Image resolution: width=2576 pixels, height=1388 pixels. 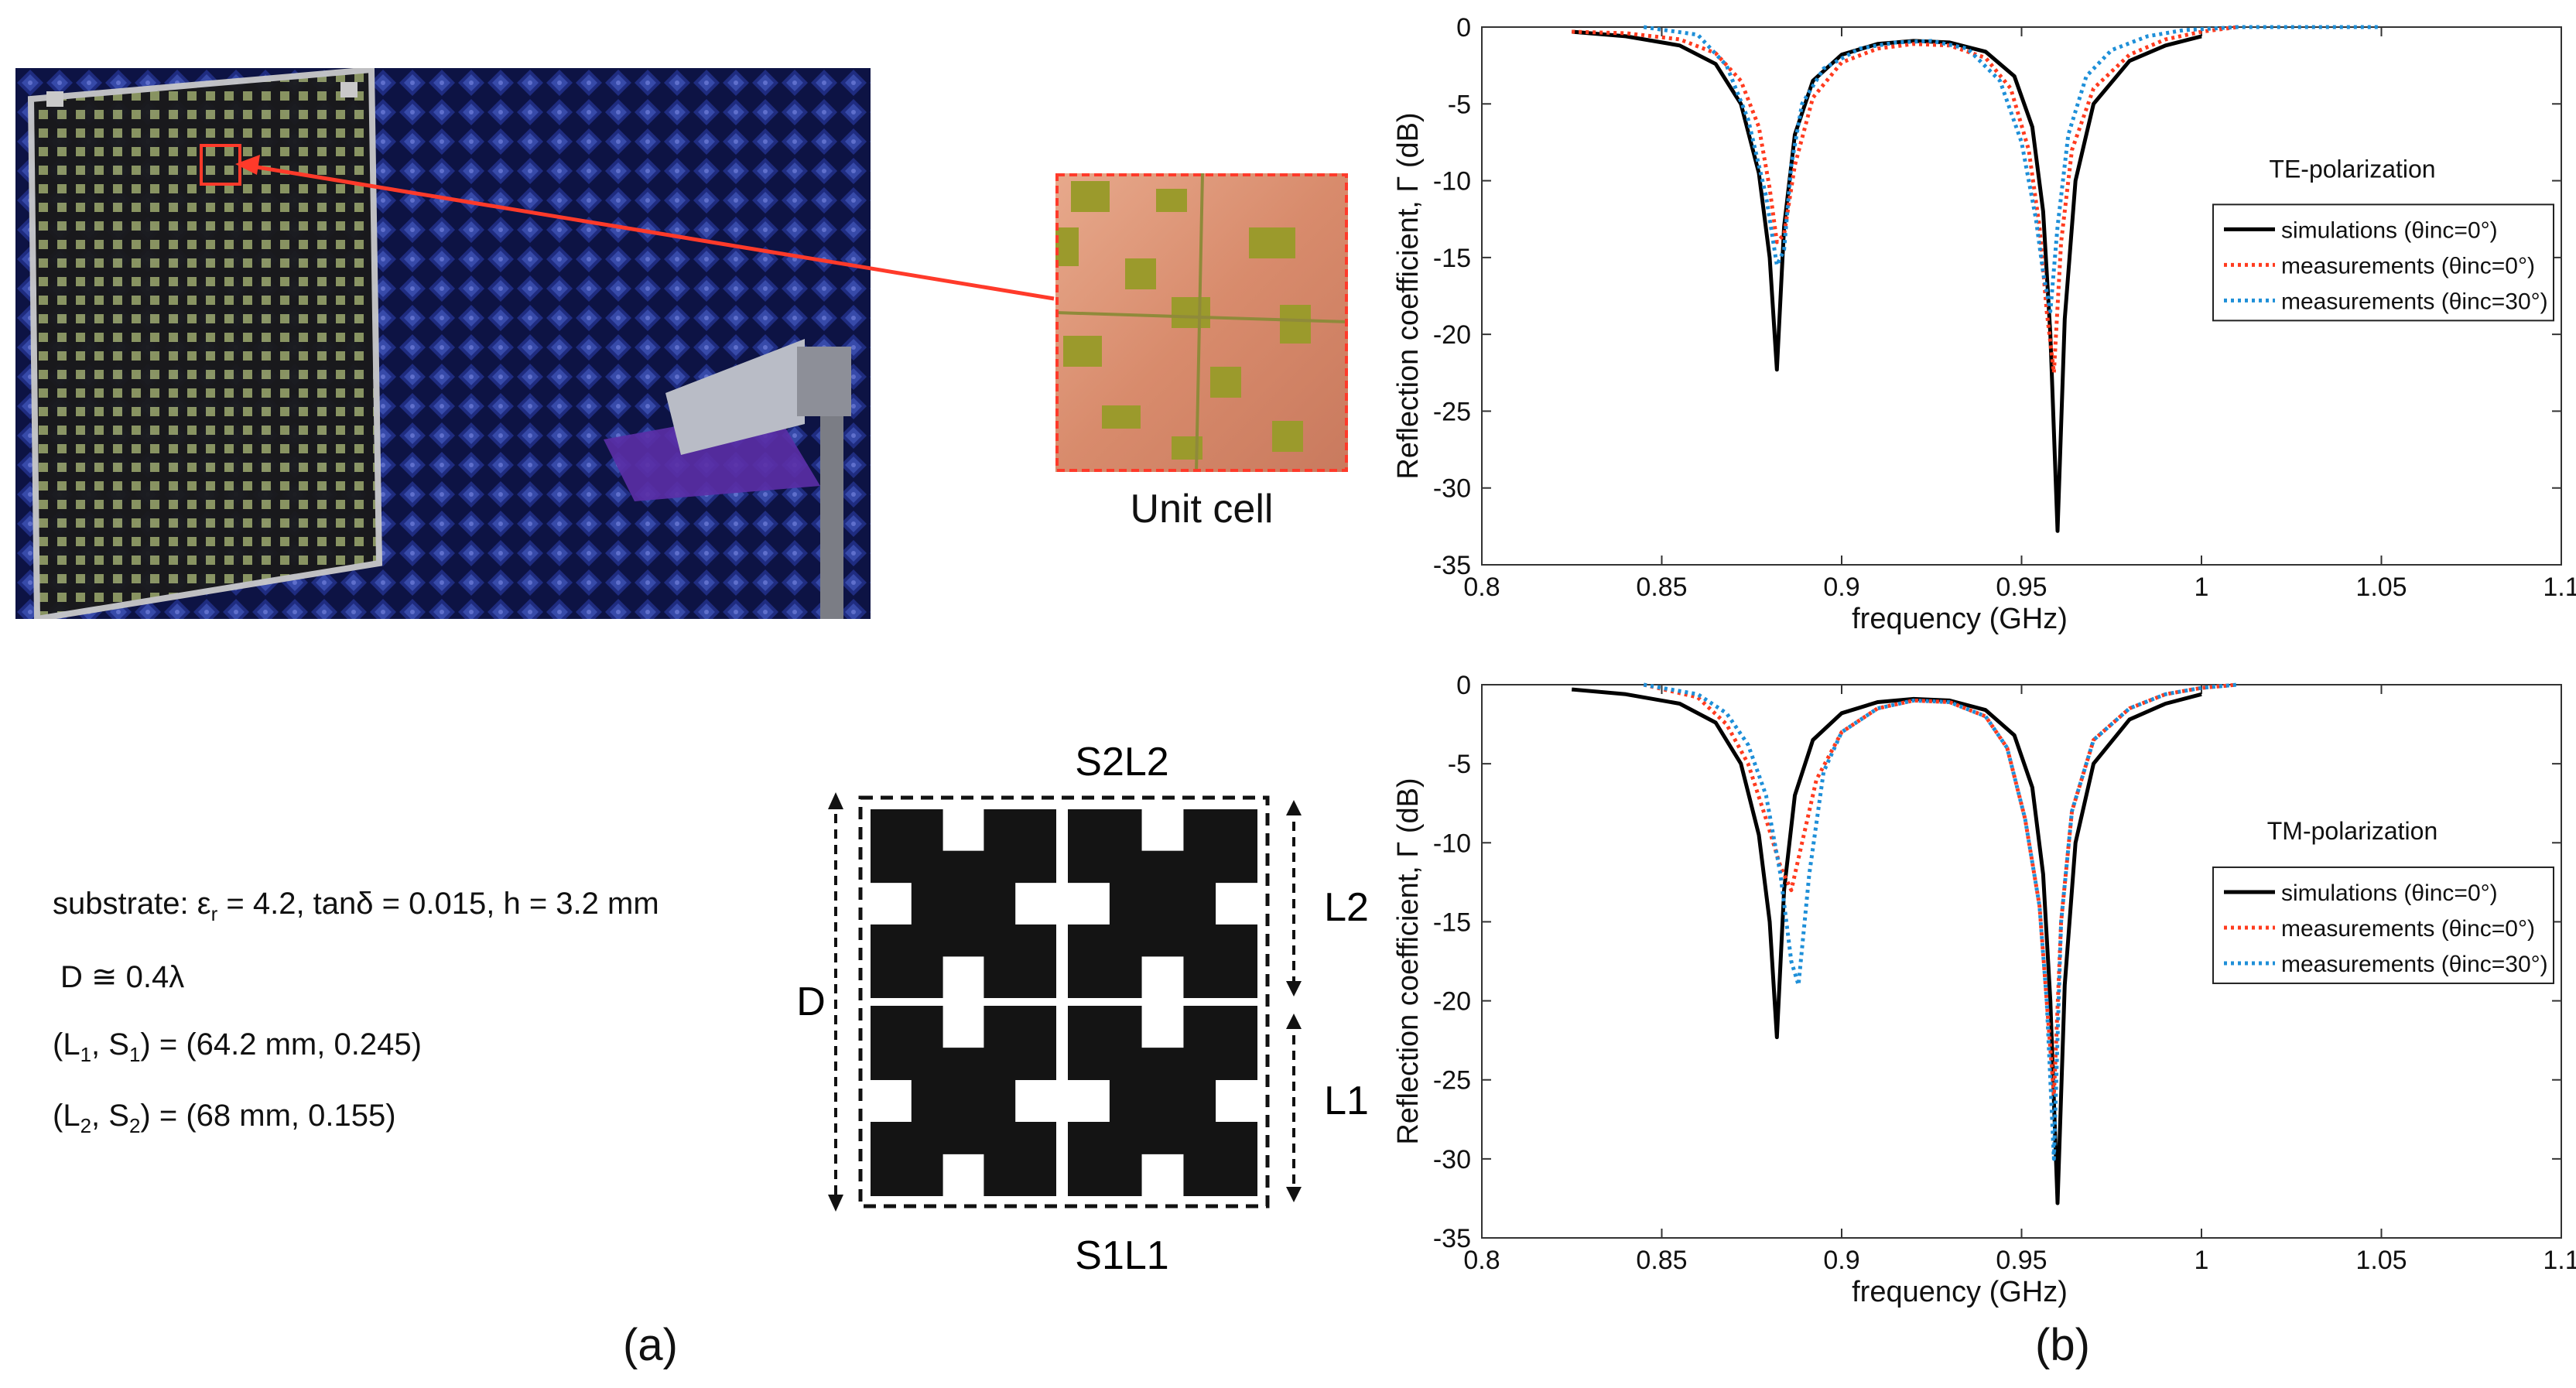 I want to click on series-line-simulations, so click(x=1887, y=281).